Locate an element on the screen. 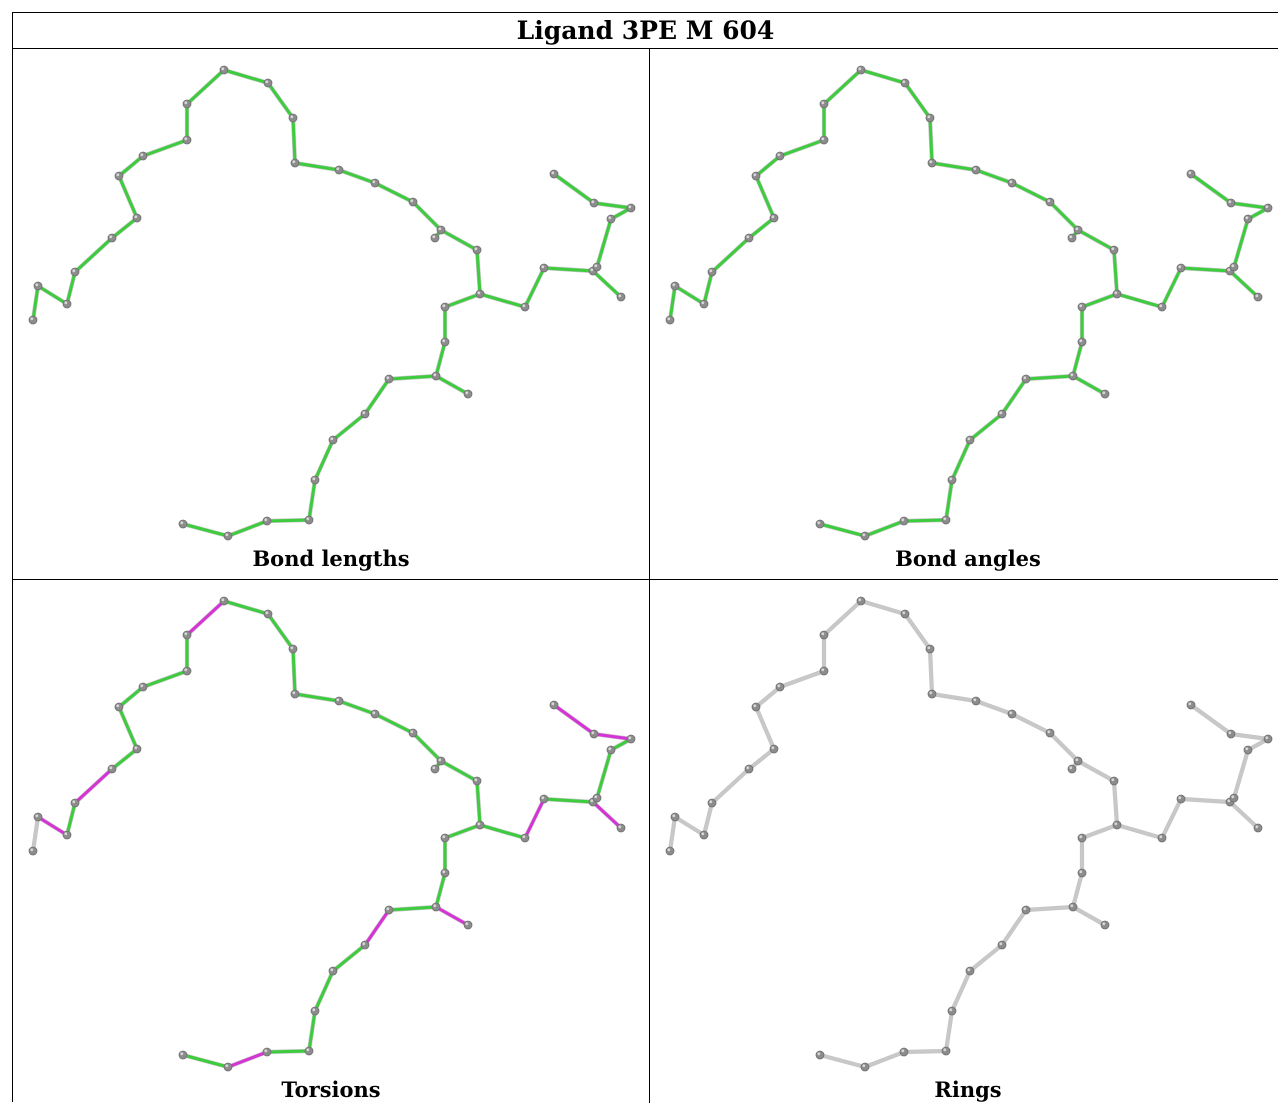 This screenshot has width=1278, height=1106. caption-rings: Rings is located at coordinates (968, 1089).